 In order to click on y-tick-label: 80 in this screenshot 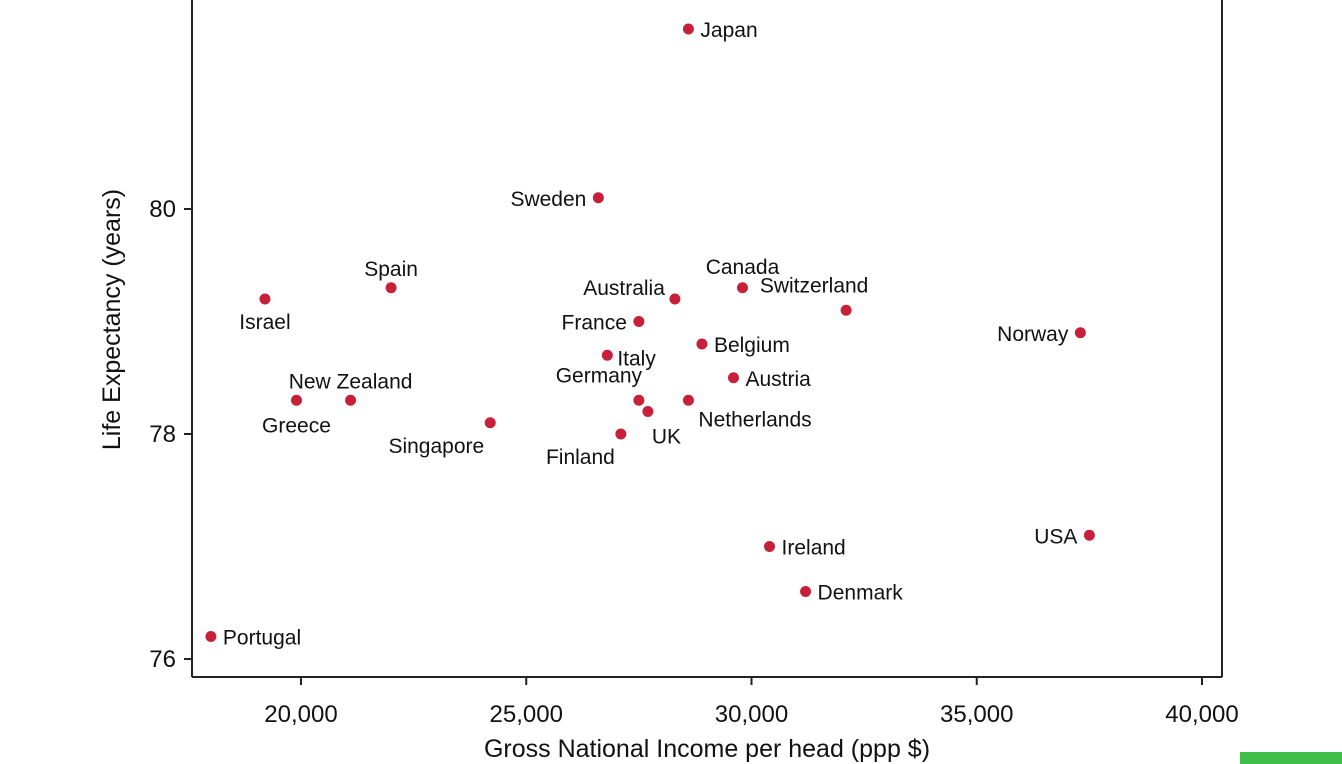, I will do `click(162, 209)`.